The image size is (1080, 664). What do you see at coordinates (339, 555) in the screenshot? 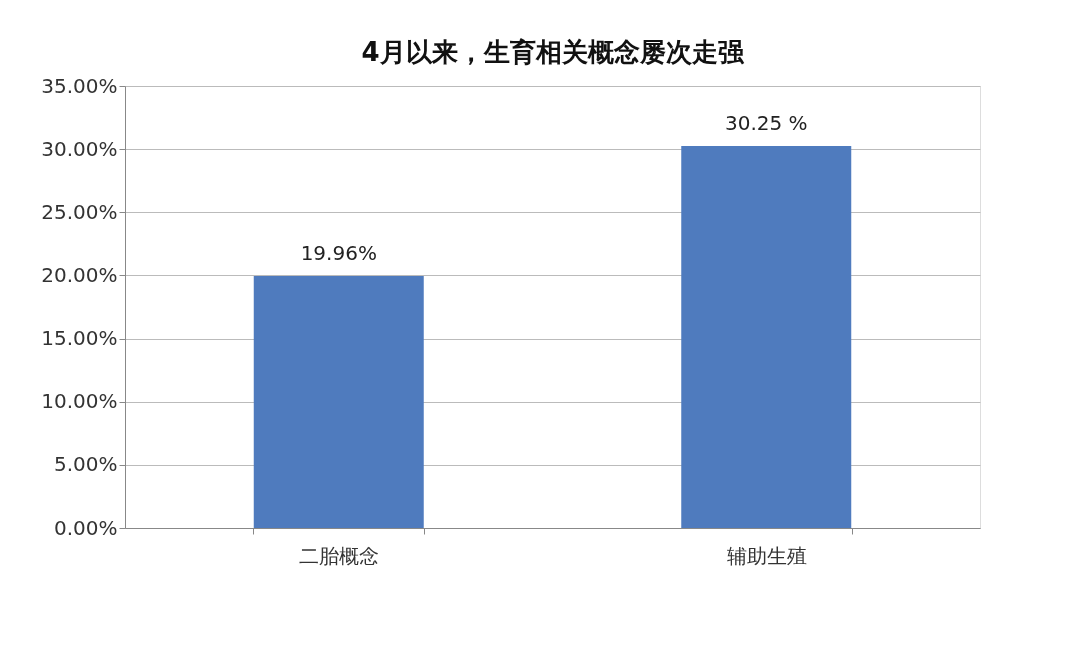
I see `x-tick-label: 二胎概念` at bounding box center [339, 555].